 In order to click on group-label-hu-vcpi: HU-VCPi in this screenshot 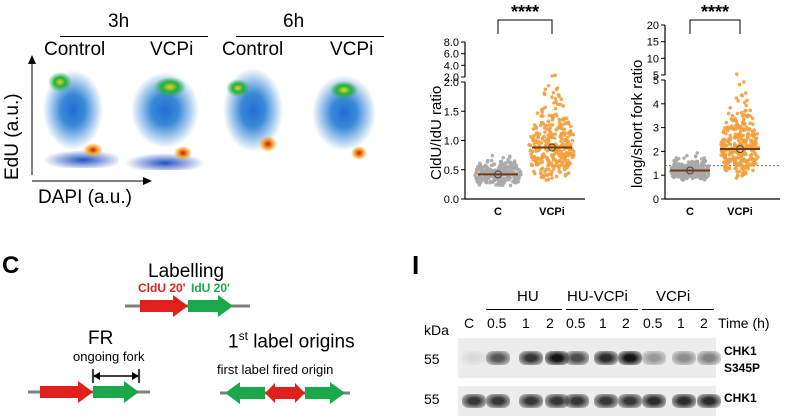, I will do `click(597, 296)`.